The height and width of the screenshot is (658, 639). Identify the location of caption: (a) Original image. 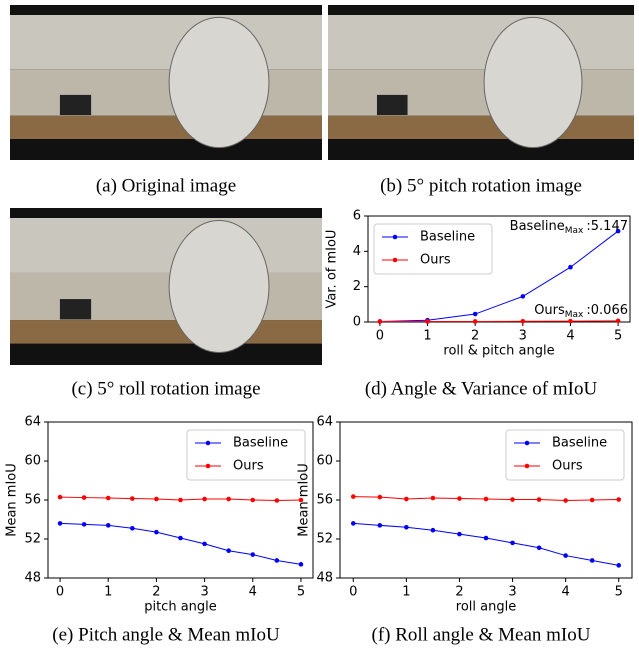
(166, 185).